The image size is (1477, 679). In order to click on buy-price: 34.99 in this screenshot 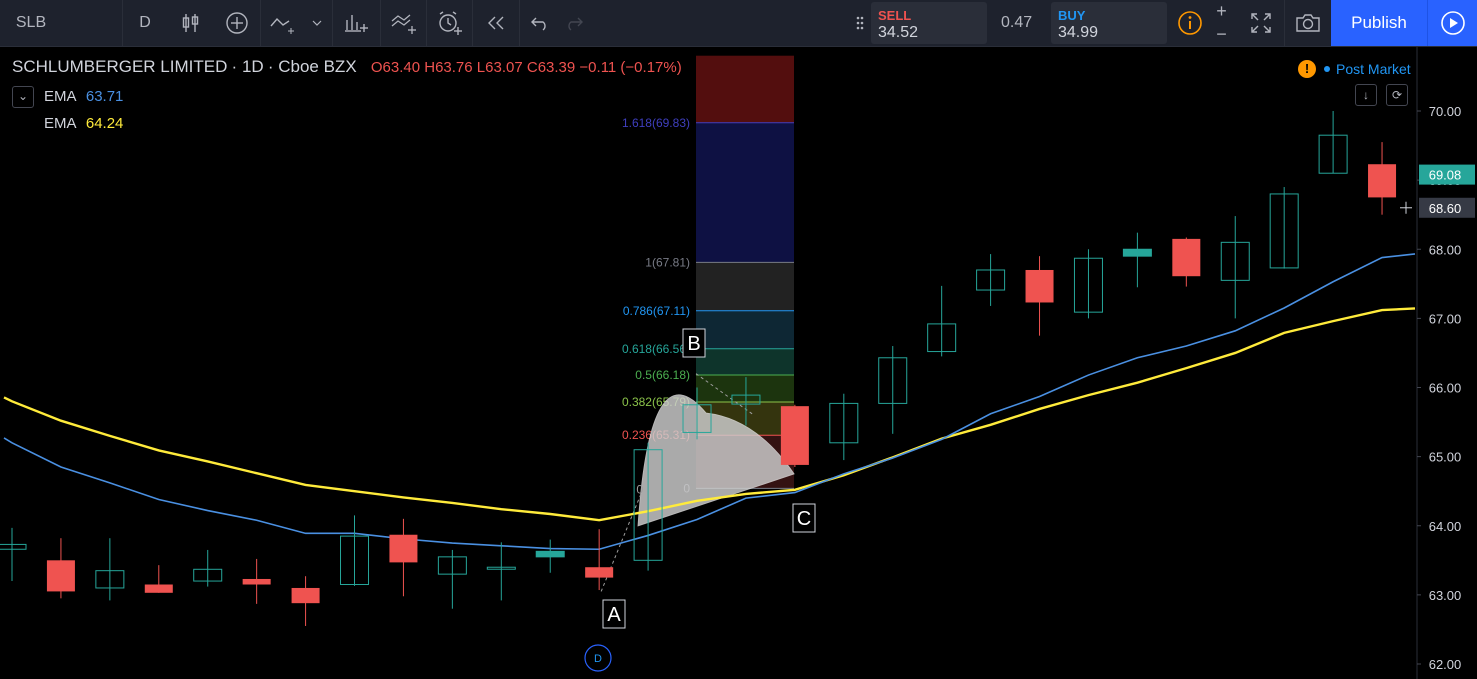, I will do `click(1078, 32)`.